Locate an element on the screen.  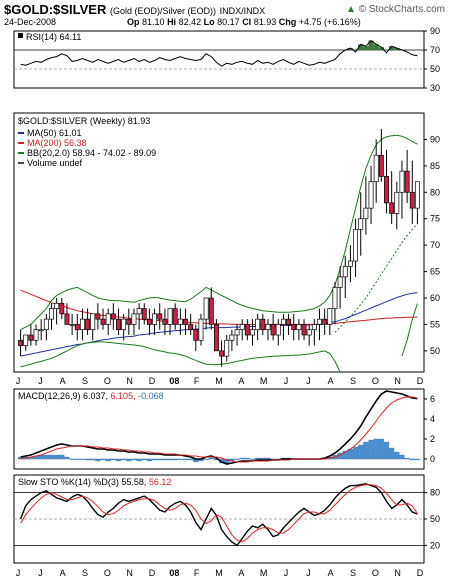
price-x-tick-label: 08 is located at coordinates (174, 381).